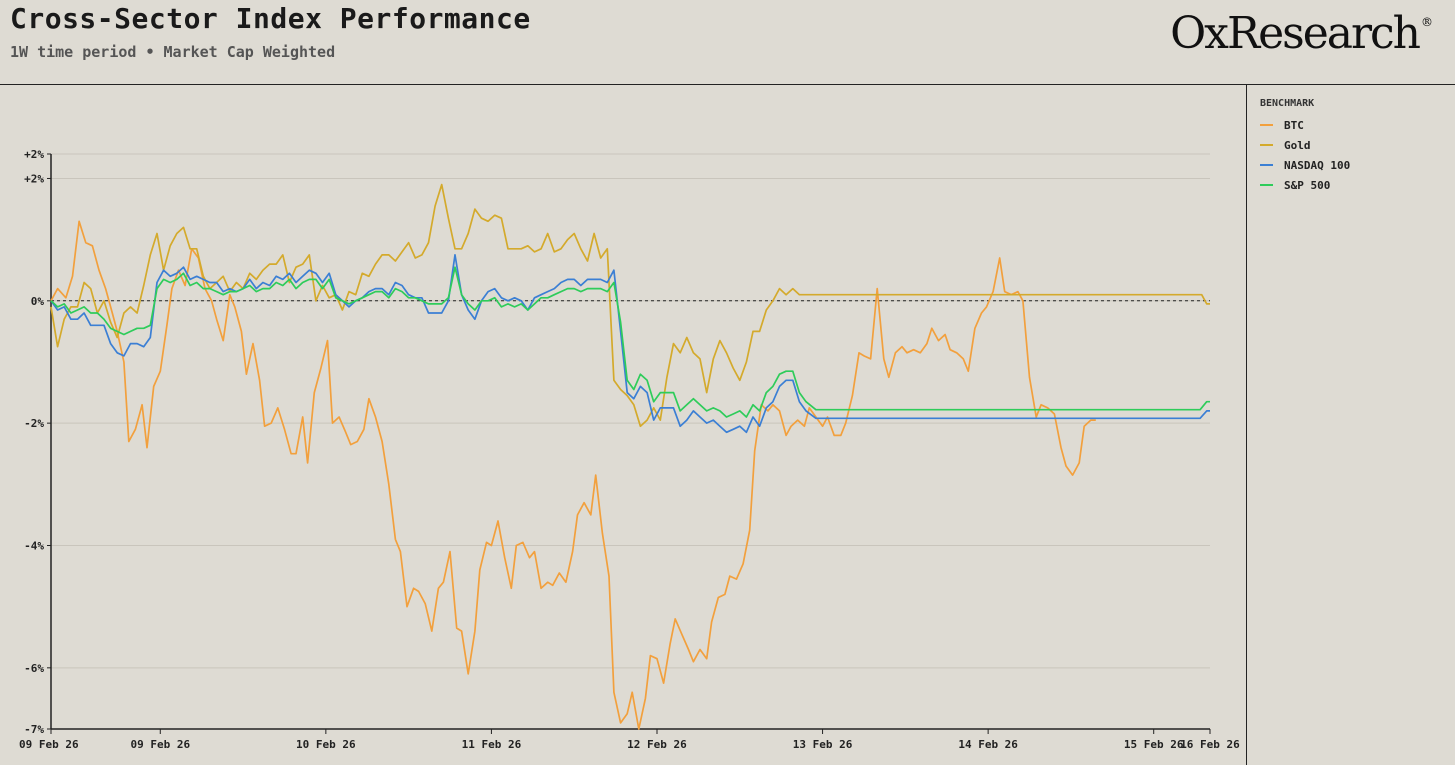 The width and height of the screenshot is (1455, 765). Describe the element at coordinates (1154, 744) in the screenshot. I see `x-tick-label: 15 Feb 26` at that location.